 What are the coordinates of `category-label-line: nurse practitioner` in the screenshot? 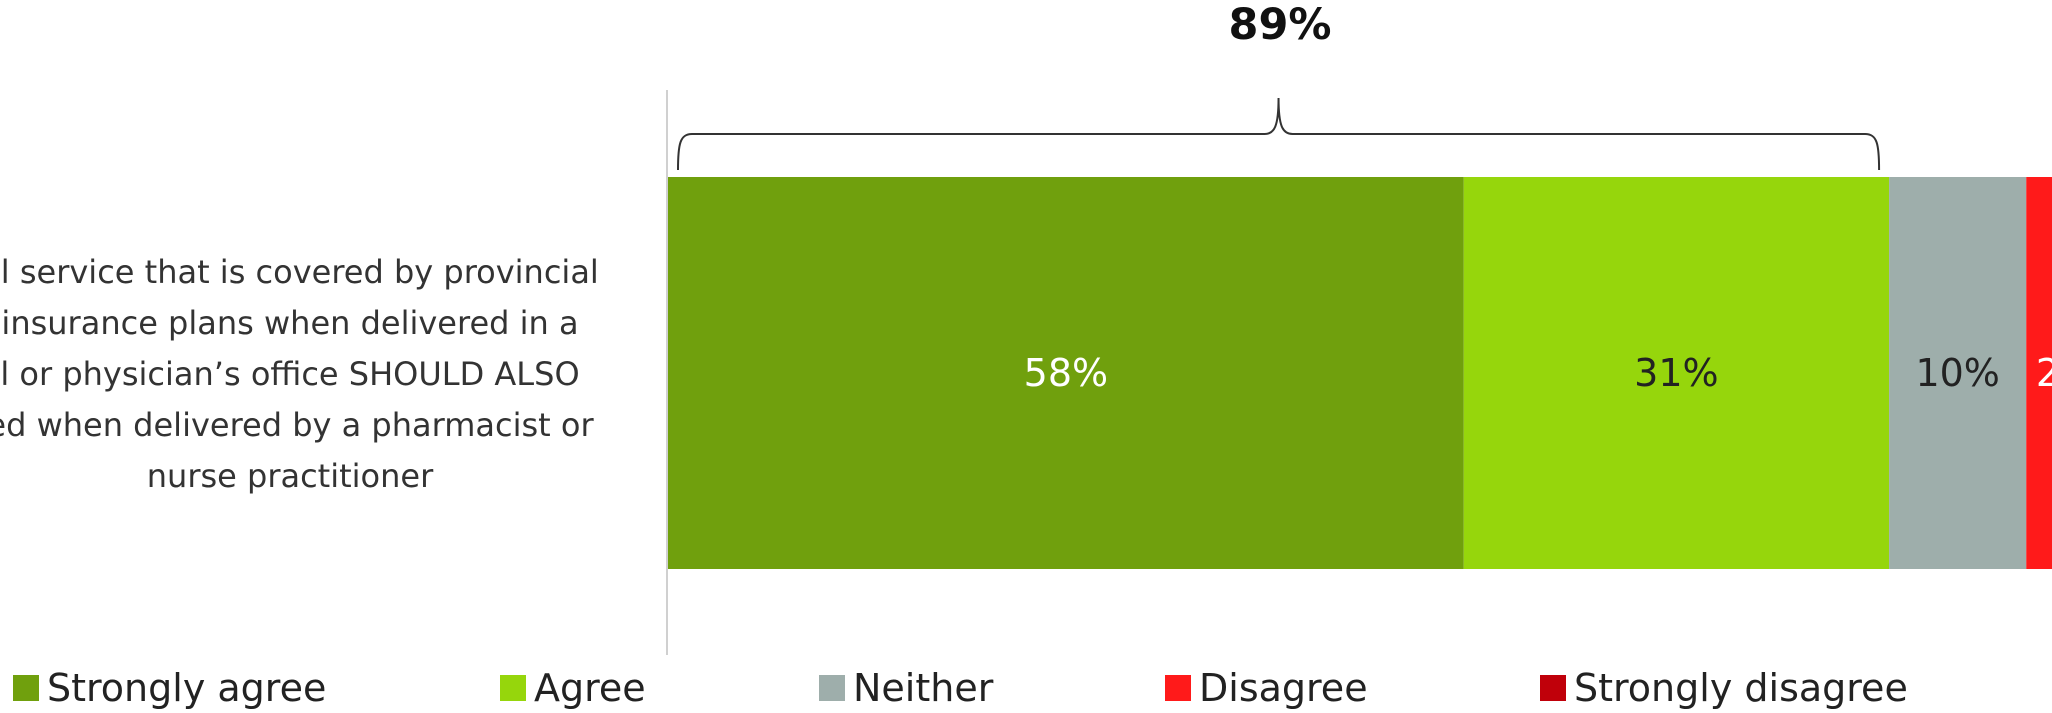 It's located at (290, 476).